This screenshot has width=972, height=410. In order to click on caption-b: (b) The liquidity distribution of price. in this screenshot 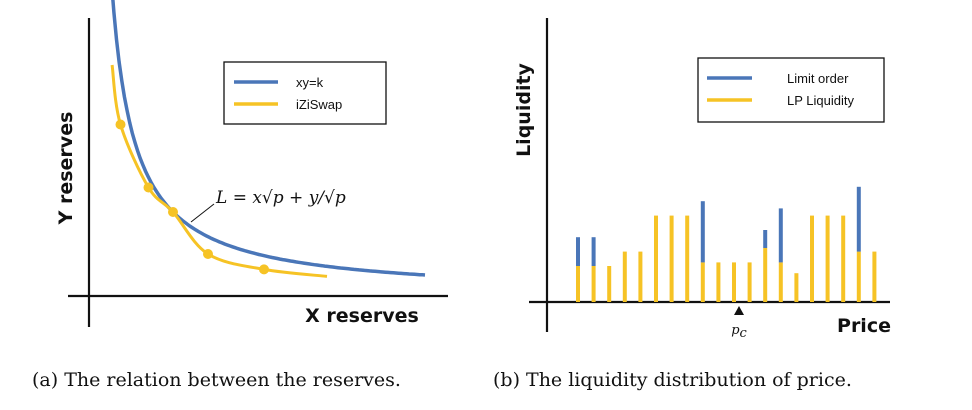, I will do `click(672, 380)`.